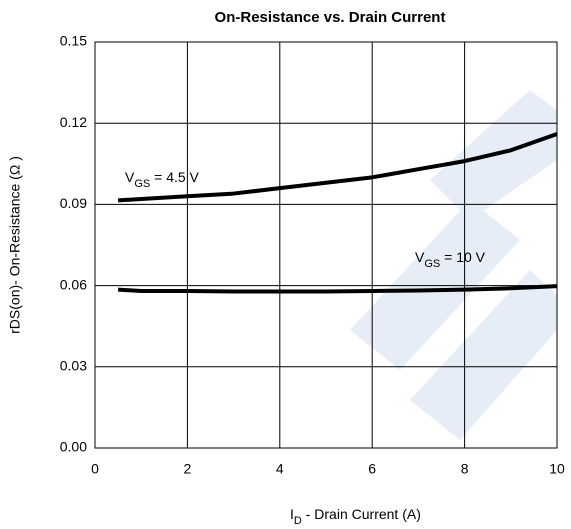 The image size is (571, 529). Describe the element at coordinates (188, 469) in the screenshot. I see `x-tick-label: 2` at that location.